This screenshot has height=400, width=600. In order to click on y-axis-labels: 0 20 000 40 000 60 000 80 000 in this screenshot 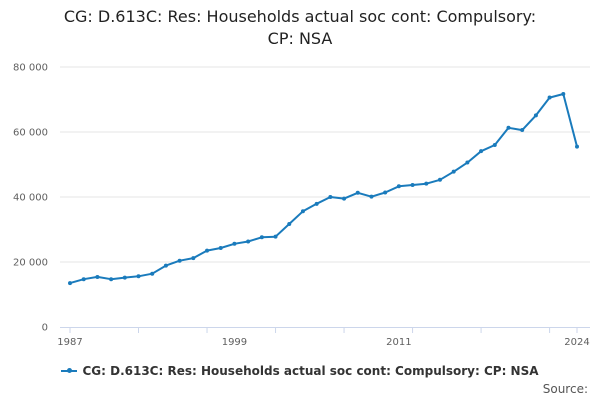, I will do `click(30, 198)`.